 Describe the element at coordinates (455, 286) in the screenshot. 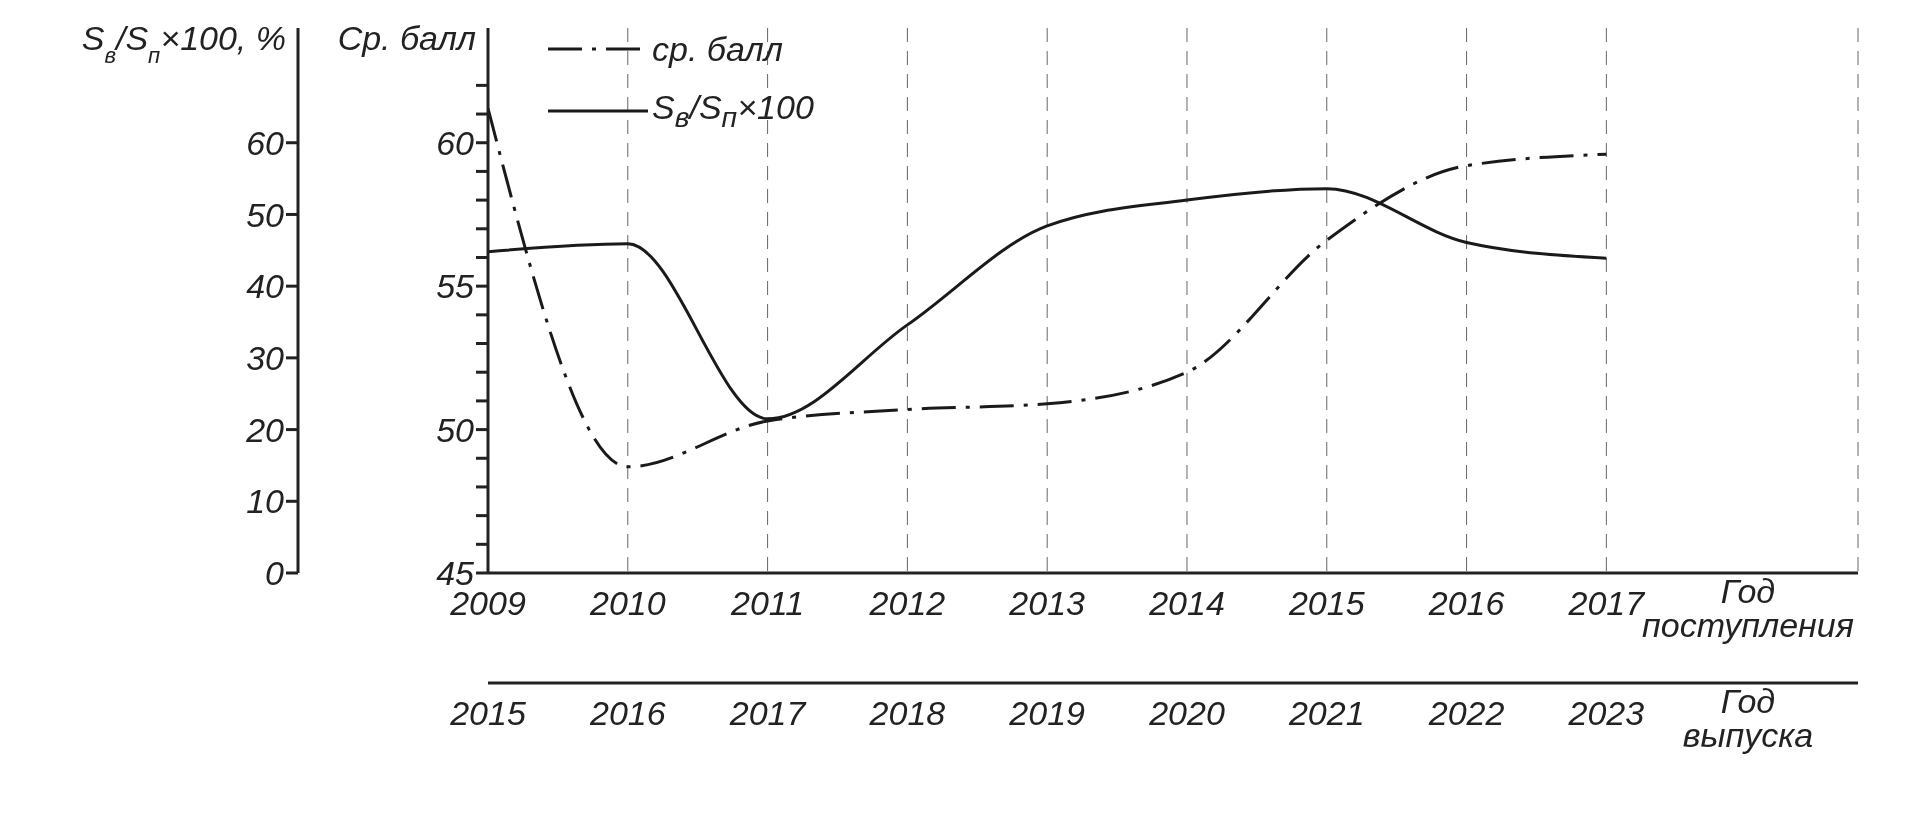

I see `y-tick-label: 55` at that location.